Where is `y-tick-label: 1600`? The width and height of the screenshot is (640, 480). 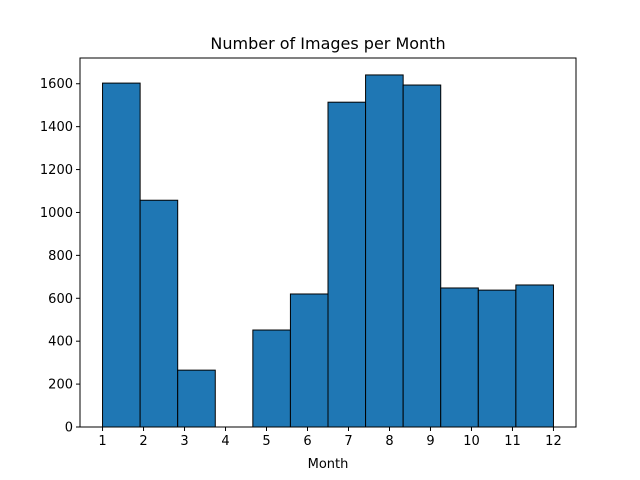
y-tick-label: 1600 is located at coordinates (56, 84).